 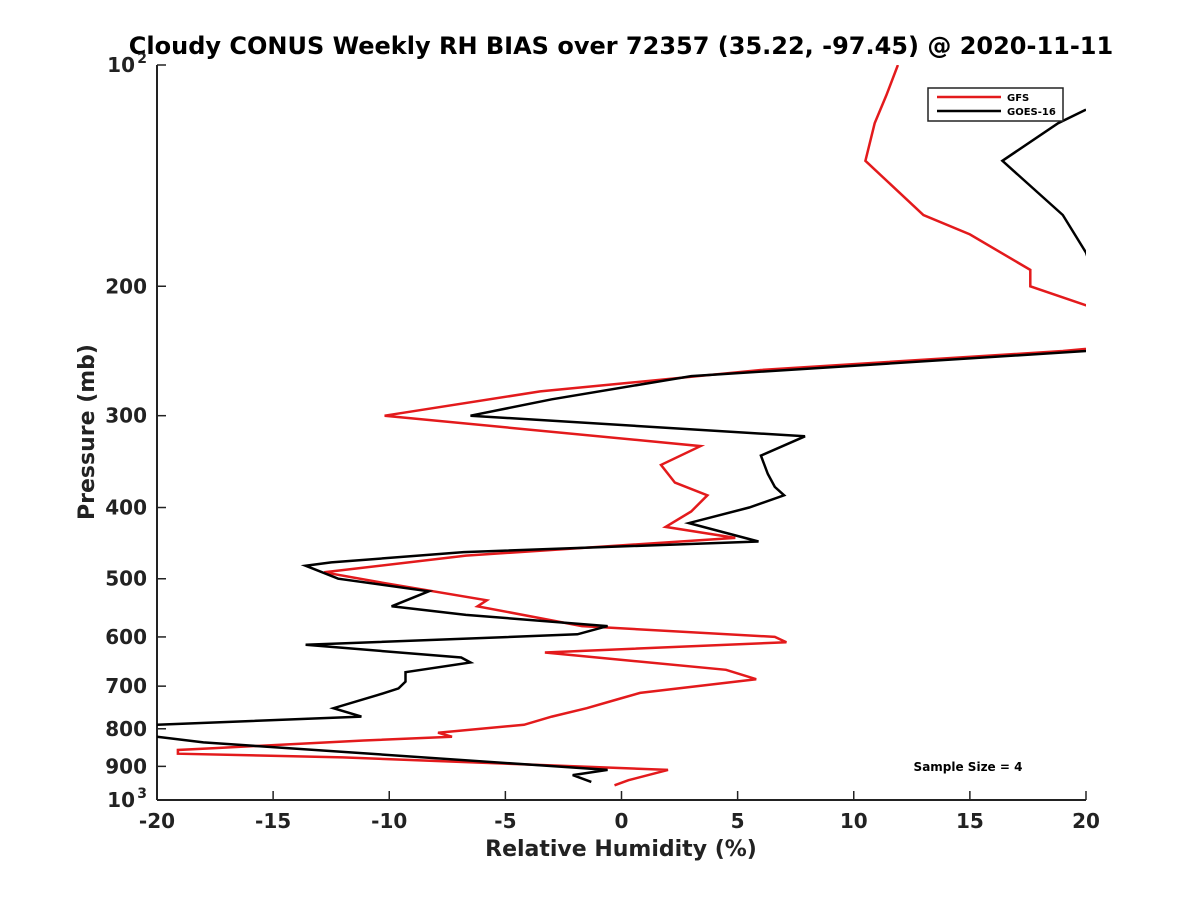 I want to click on legend: GFS GOES-16, so click(x=995, y=104).